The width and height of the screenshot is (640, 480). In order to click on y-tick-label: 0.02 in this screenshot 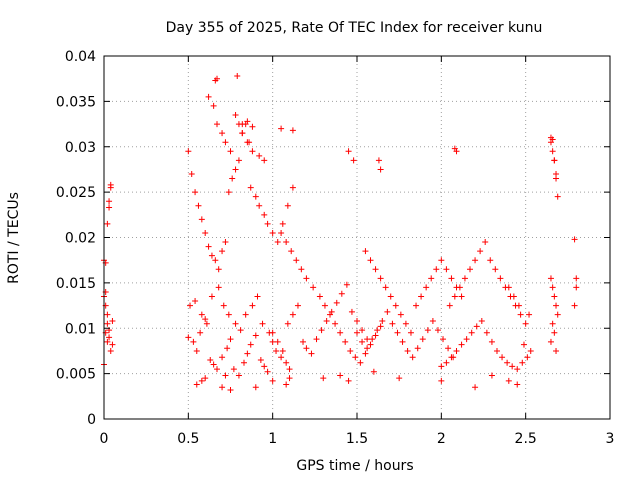, I will do `click(80, 239)`.